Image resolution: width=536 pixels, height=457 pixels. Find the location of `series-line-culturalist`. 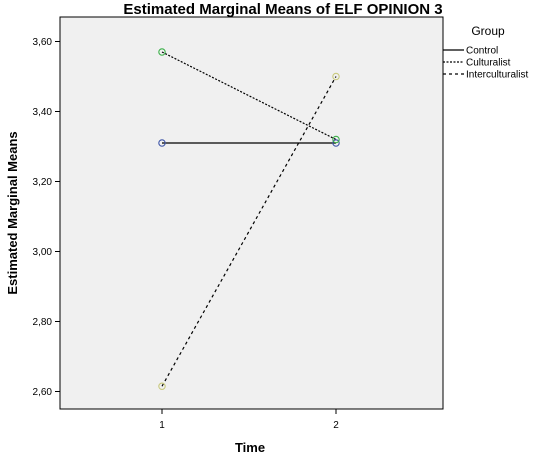

series-line-culturalist is located at coordinates (249, 96).